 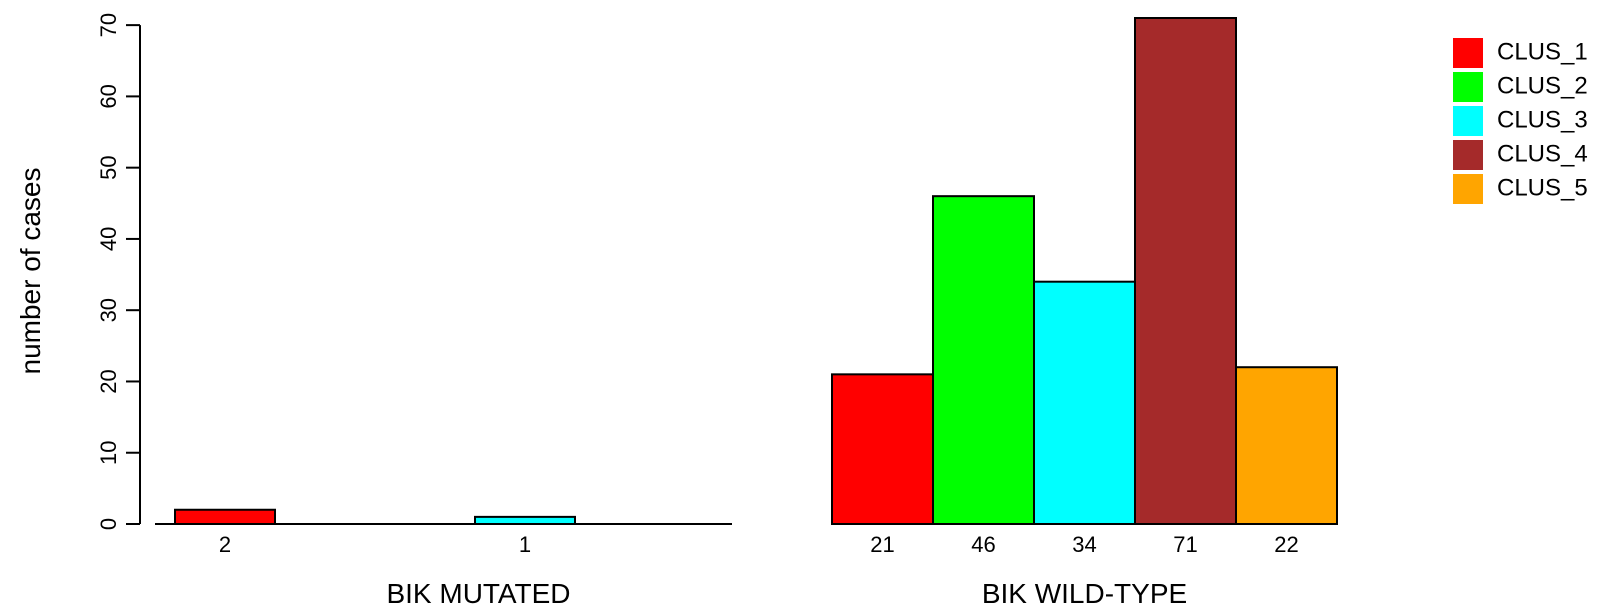 I want to click on y-tick-label: 30, so click(x=108, y=310).